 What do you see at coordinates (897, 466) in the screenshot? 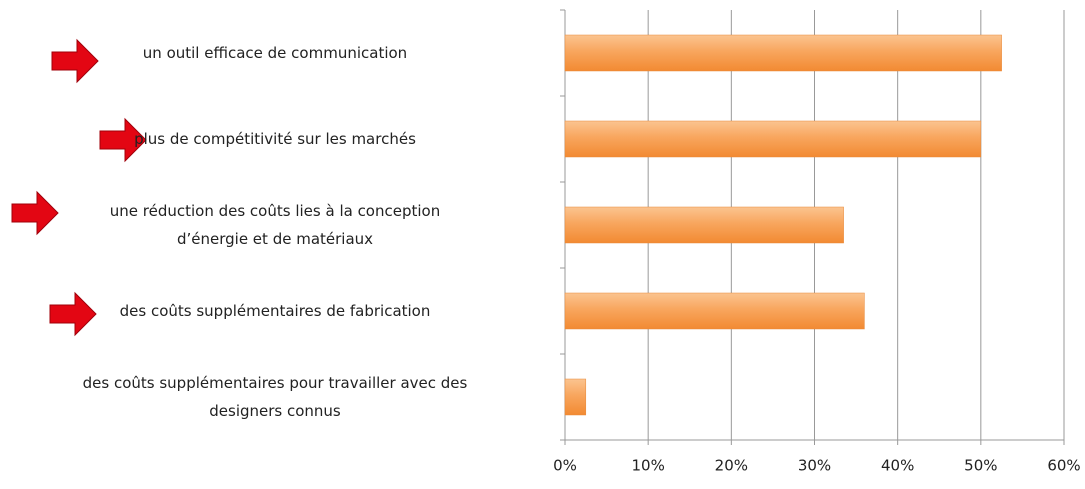
I see `x-tick-label: 40%` at bounding box center [897, 466].